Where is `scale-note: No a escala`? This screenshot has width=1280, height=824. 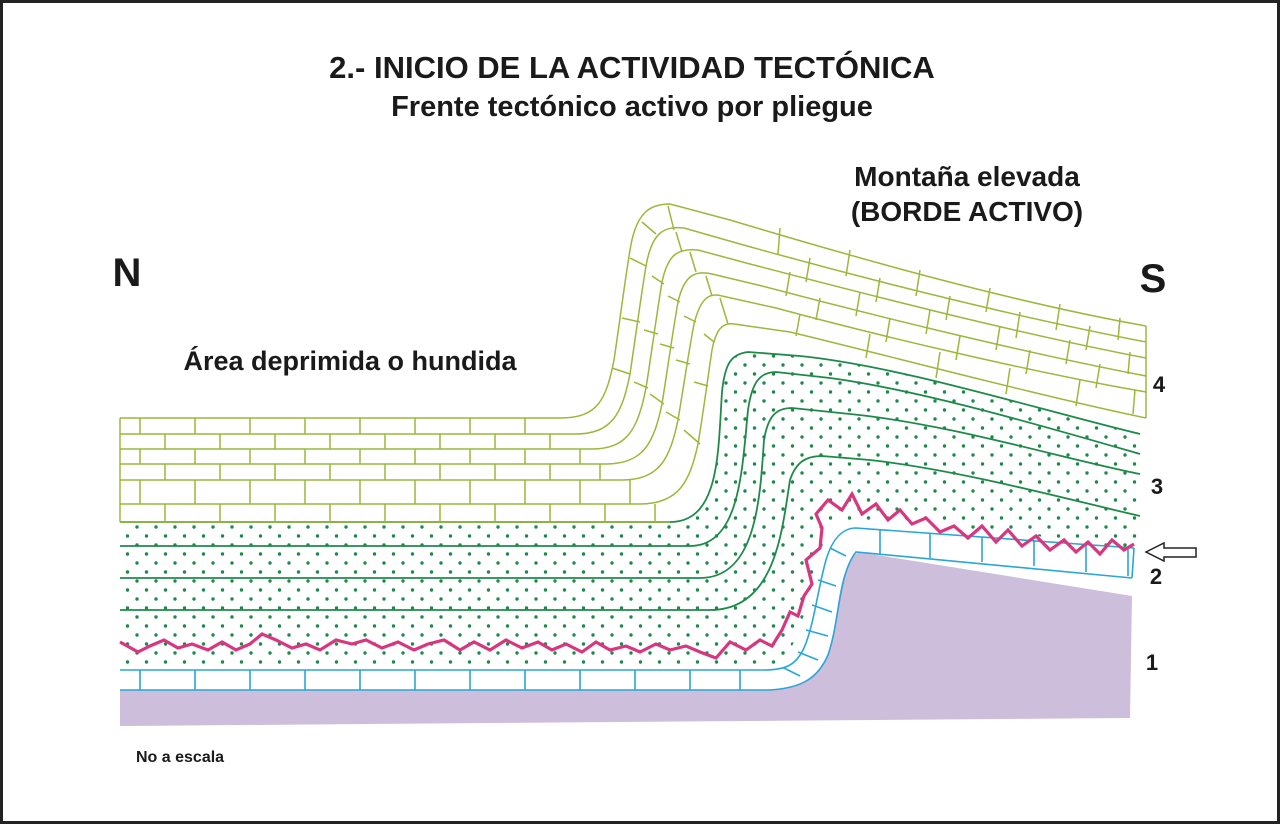 scale-note: No a escala is located at coordinates (180, 757).